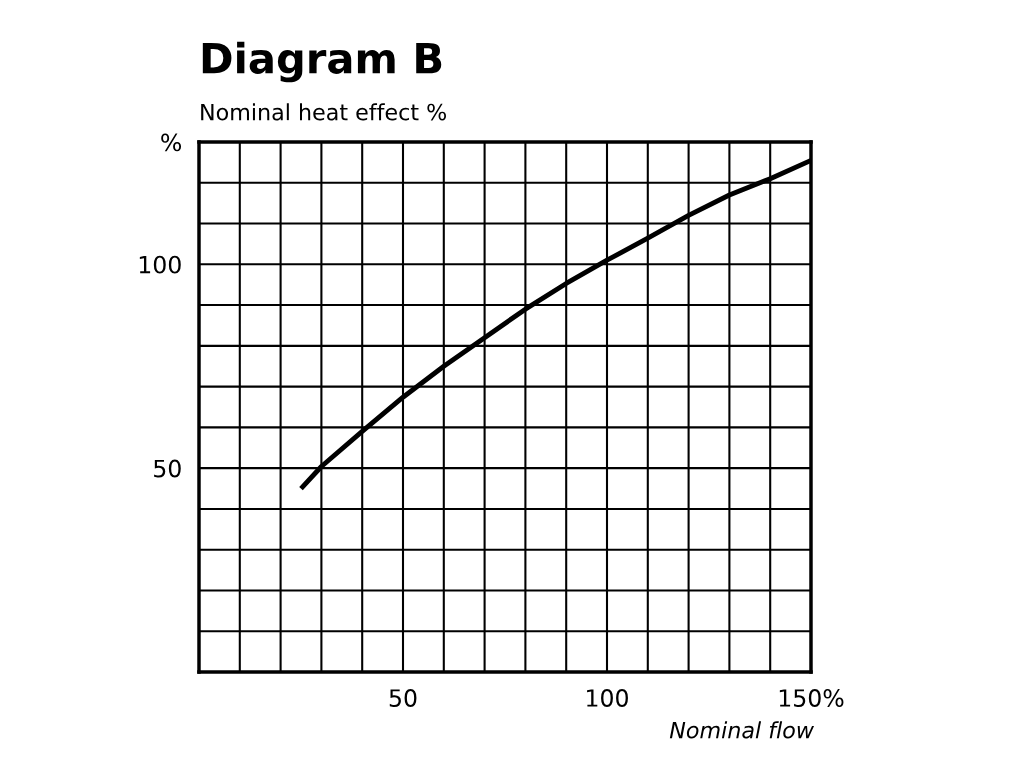  I want to click on y-tick-label: 100, so click(160, 264).